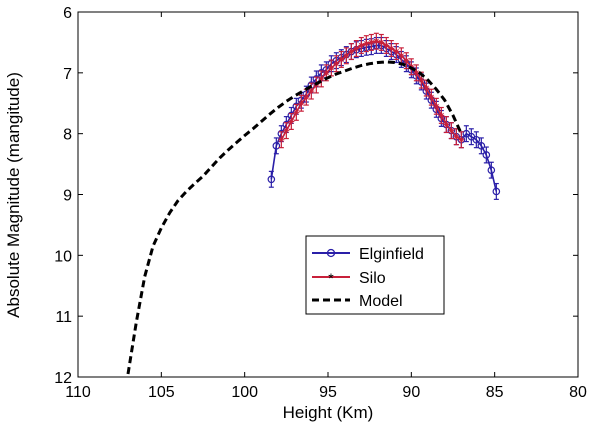 The width and height of the screenshot is (601, 431). What do you see at coordinates (67, 13) in the screenshot?
I see `y-tick-label: 6` at bounding box center [67, 13].